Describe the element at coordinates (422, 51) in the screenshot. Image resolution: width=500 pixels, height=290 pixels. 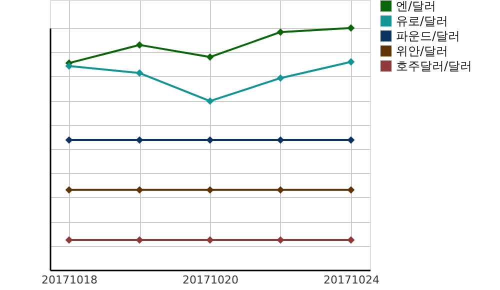
I see `legend-label: 위안/달러` at that location.